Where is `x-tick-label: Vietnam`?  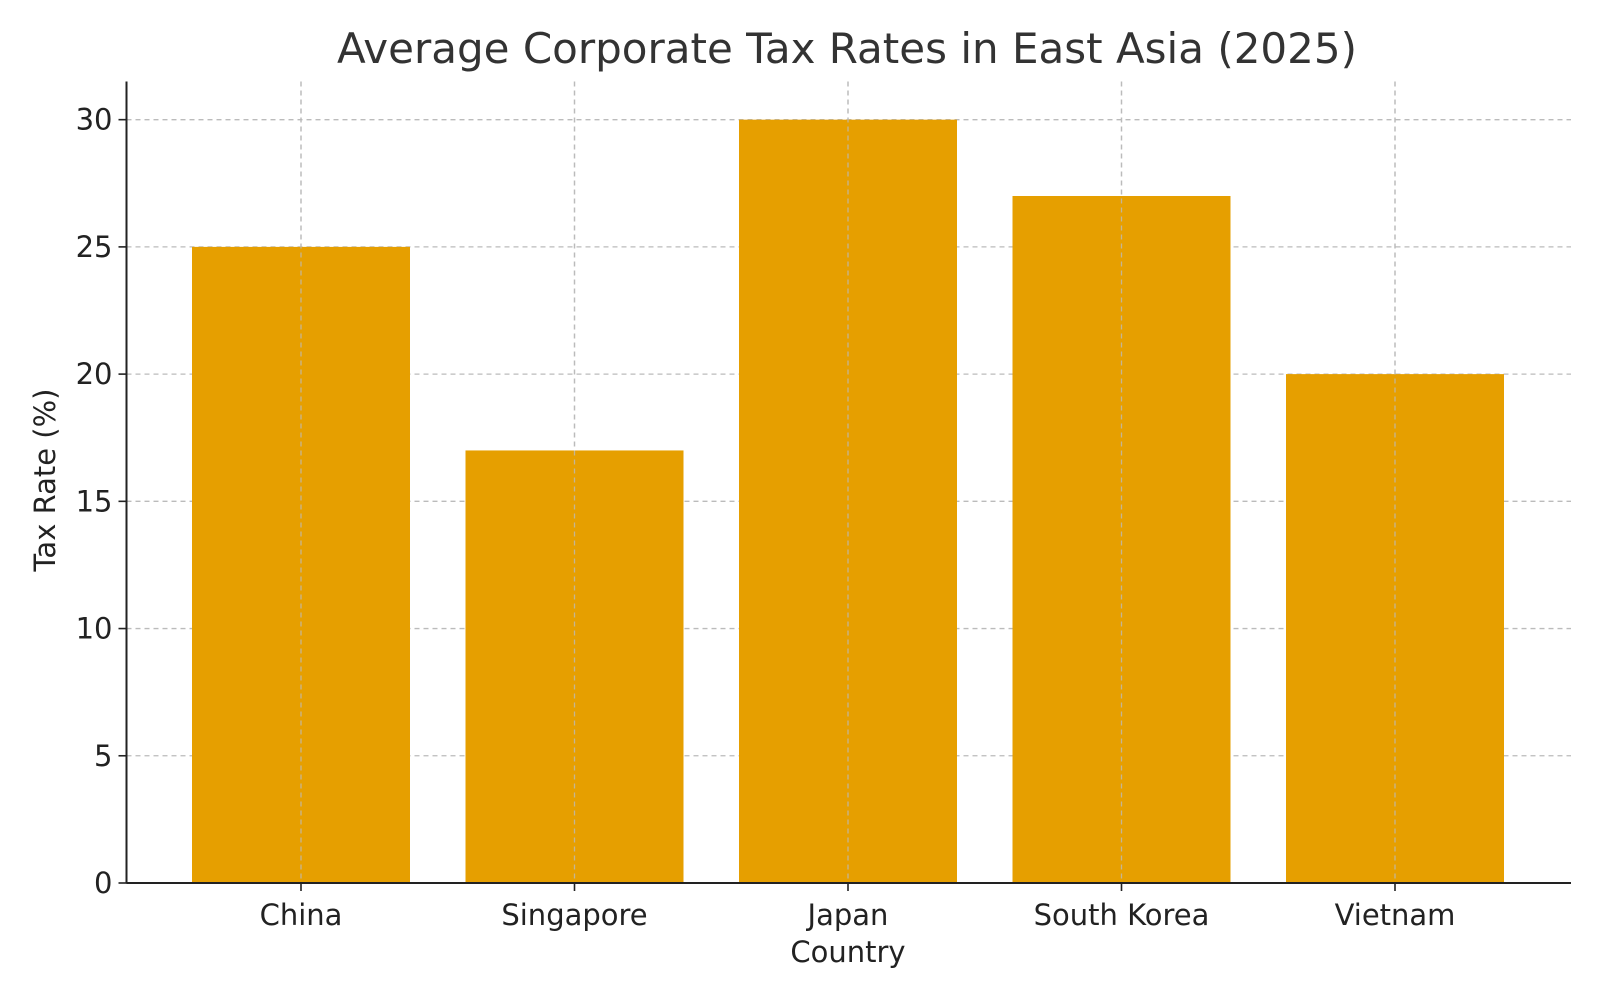 x-tick-label: Vietnam is located at coordinates (1395, 915).